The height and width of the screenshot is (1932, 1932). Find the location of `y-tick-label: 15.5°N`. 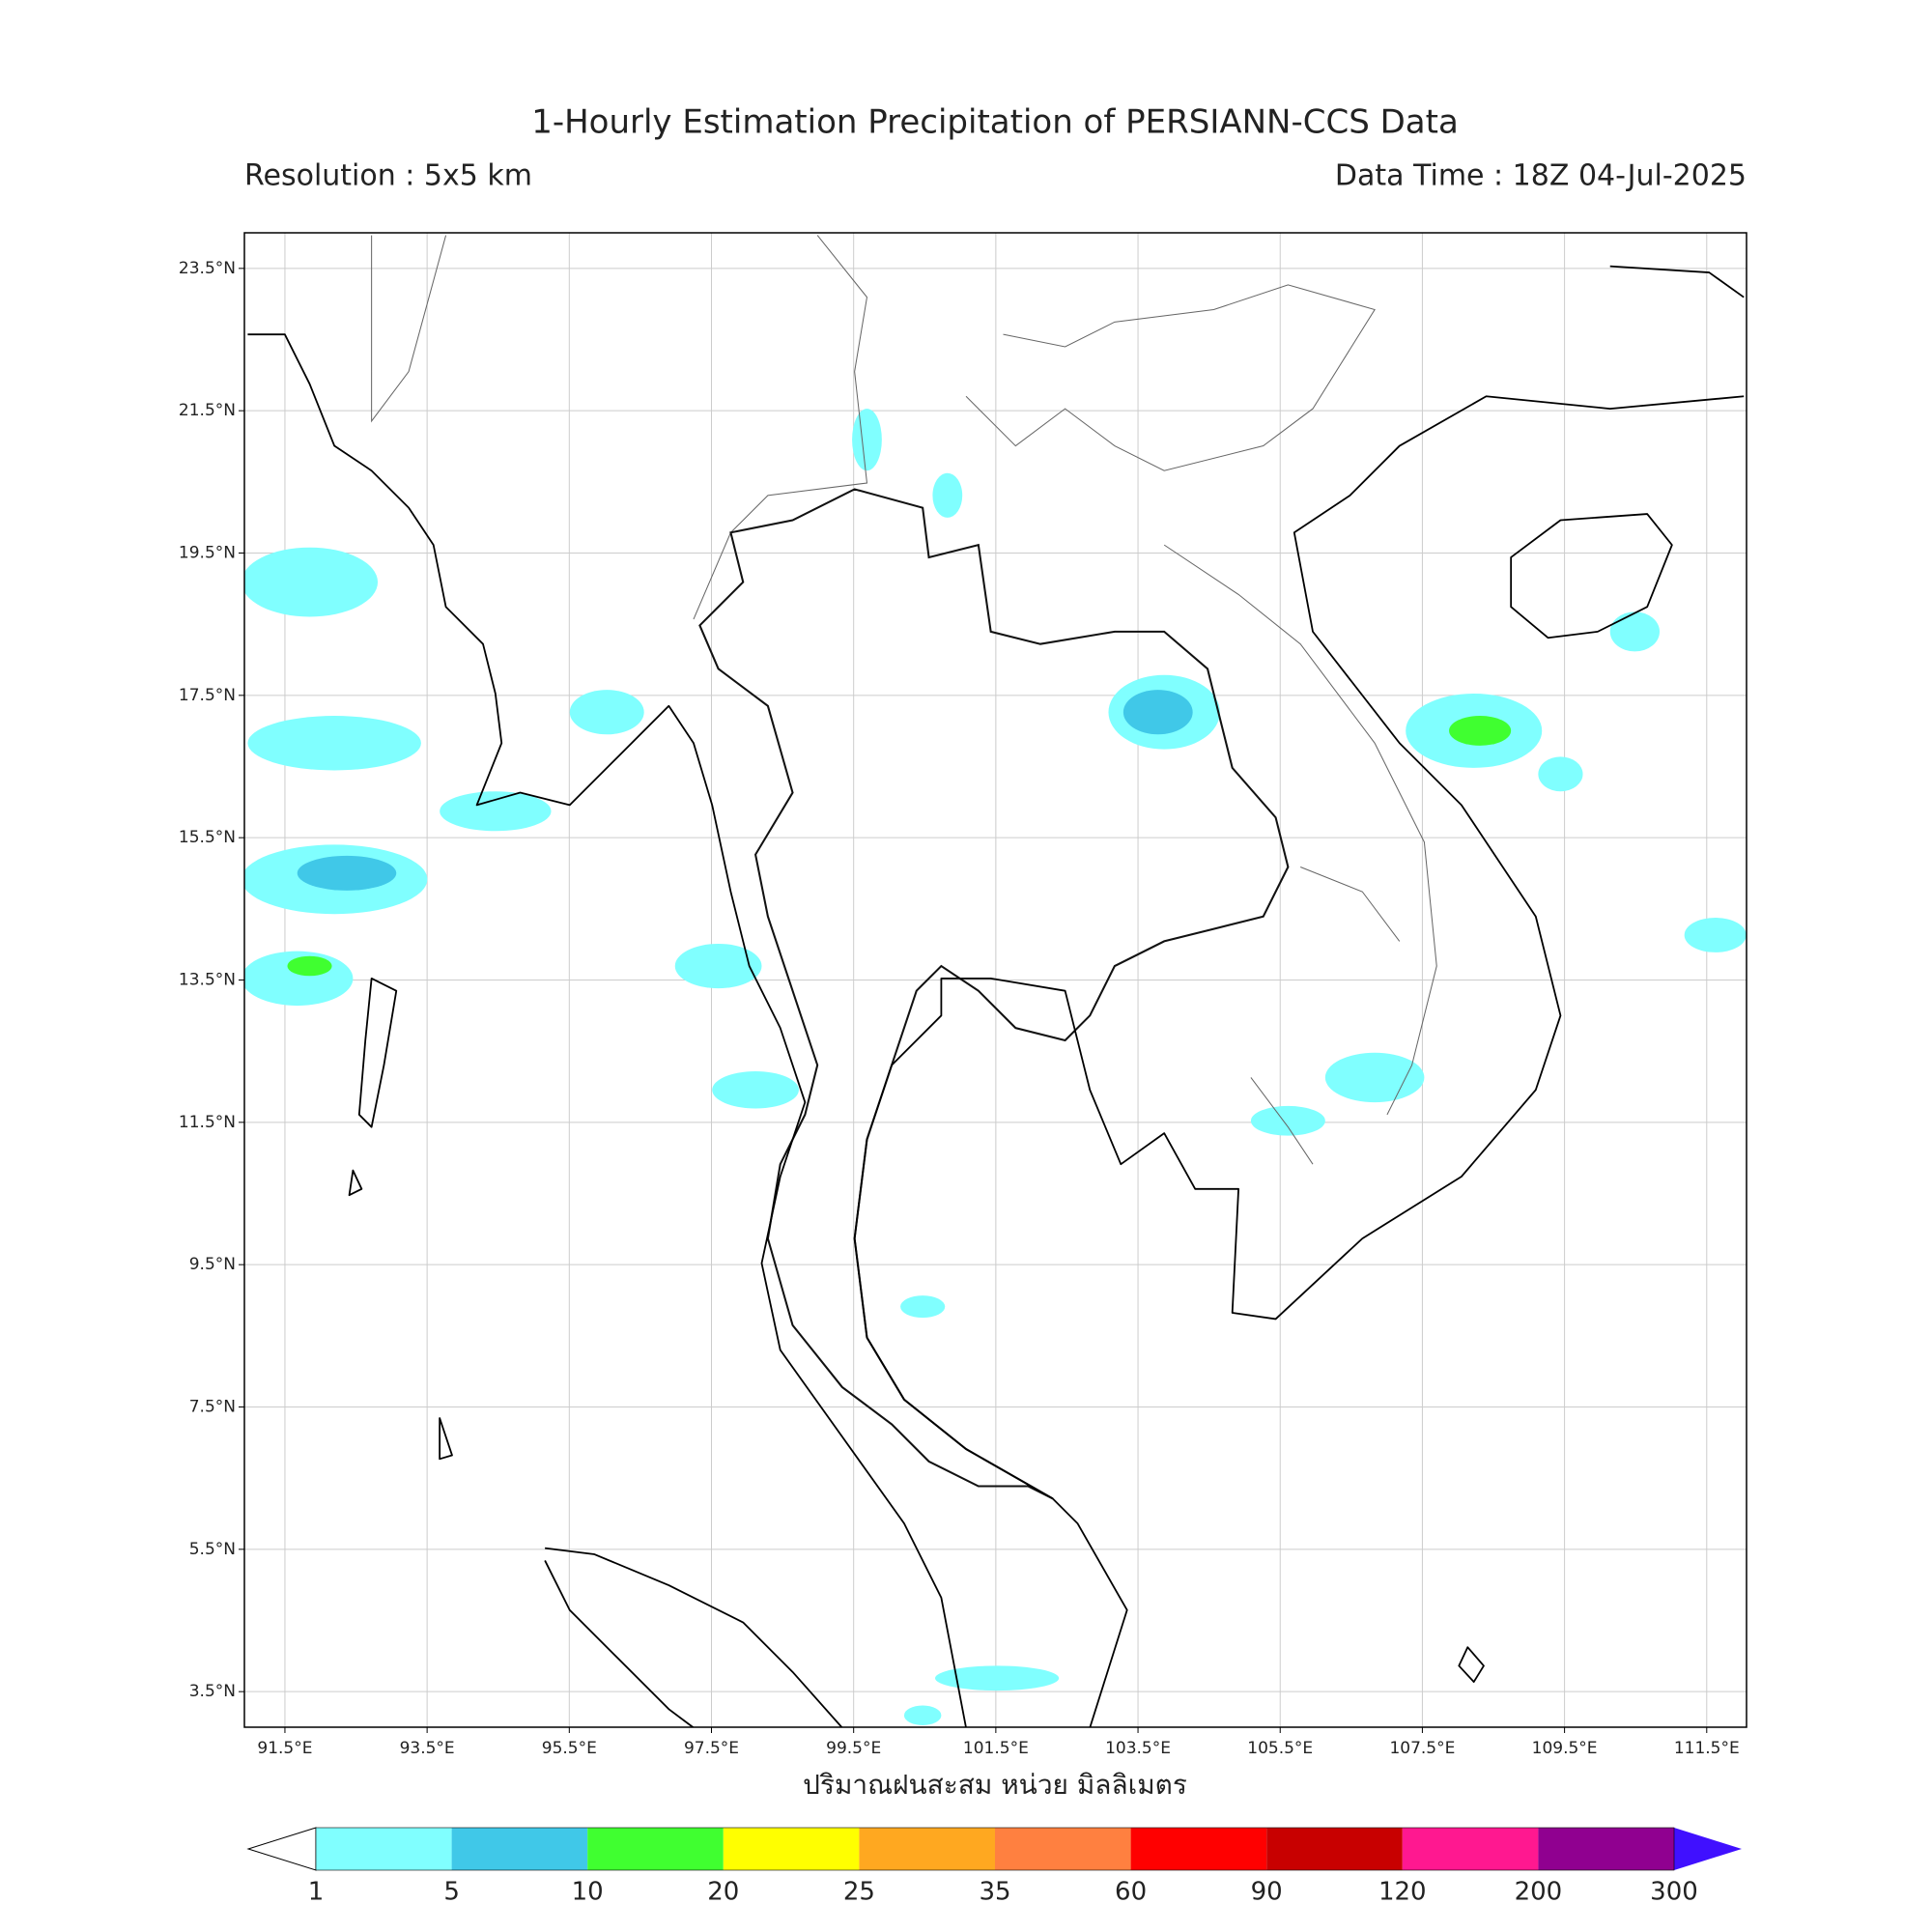

y-tick-label: 15.5°N is located at coordinates (207, 837).